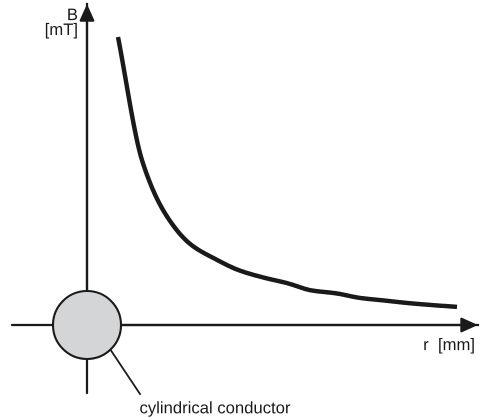 Image resolution: width=483 pixels, height=419 pixels. What do you see at coordinates (62, 23) in the screenshot?
I see `y-axis-title: B [mT]` at bounding box center [62, 23].